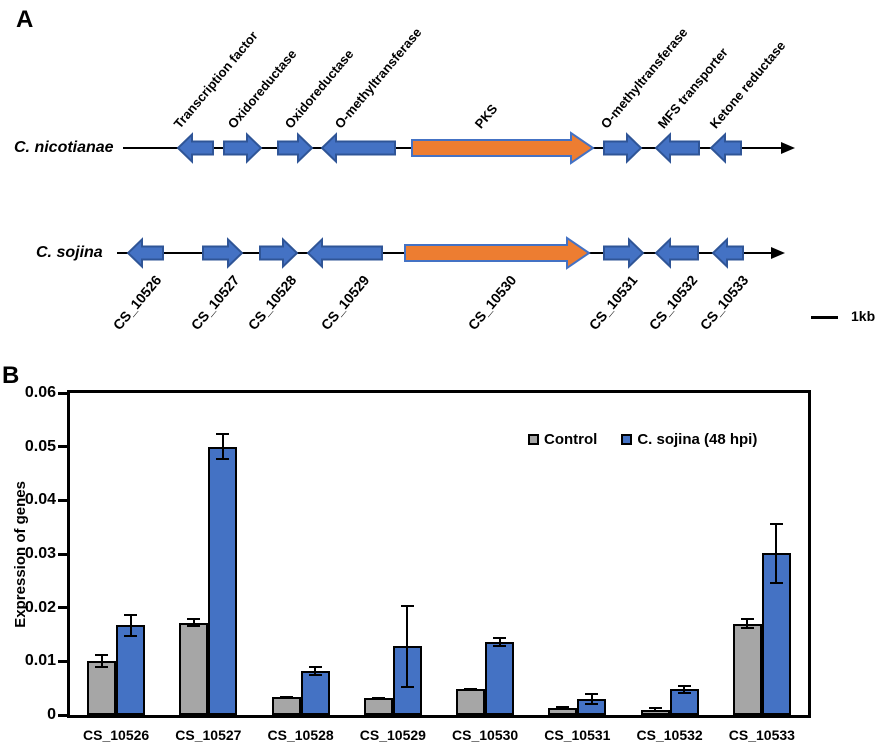 This screenshot has height=751, width=883. What do you see at coordinates (485, 735) in the screenshot?
I see `x-category-label: CS_10530` at bounding box center [485, 735].